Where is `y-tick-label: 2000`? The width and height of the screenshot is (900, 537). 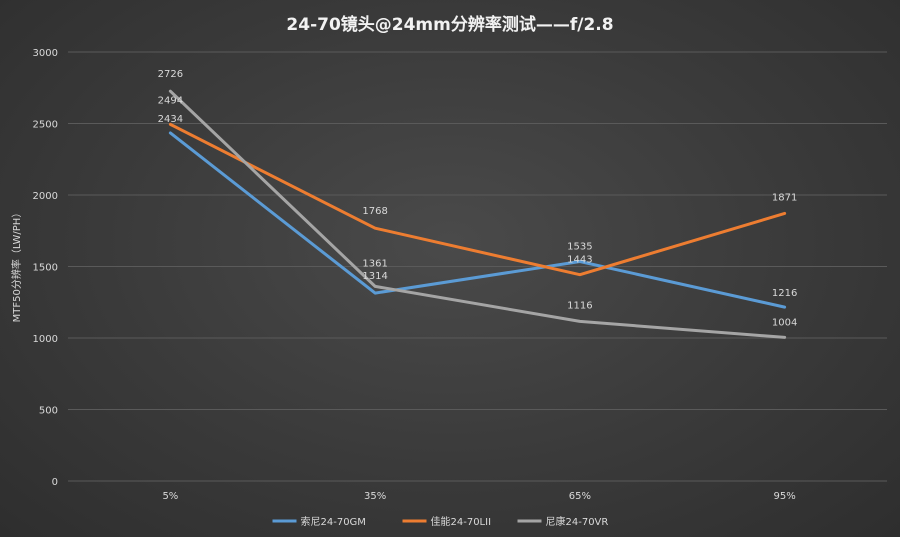 y-tick-label: 2000 is located at coordinates (45, 196).